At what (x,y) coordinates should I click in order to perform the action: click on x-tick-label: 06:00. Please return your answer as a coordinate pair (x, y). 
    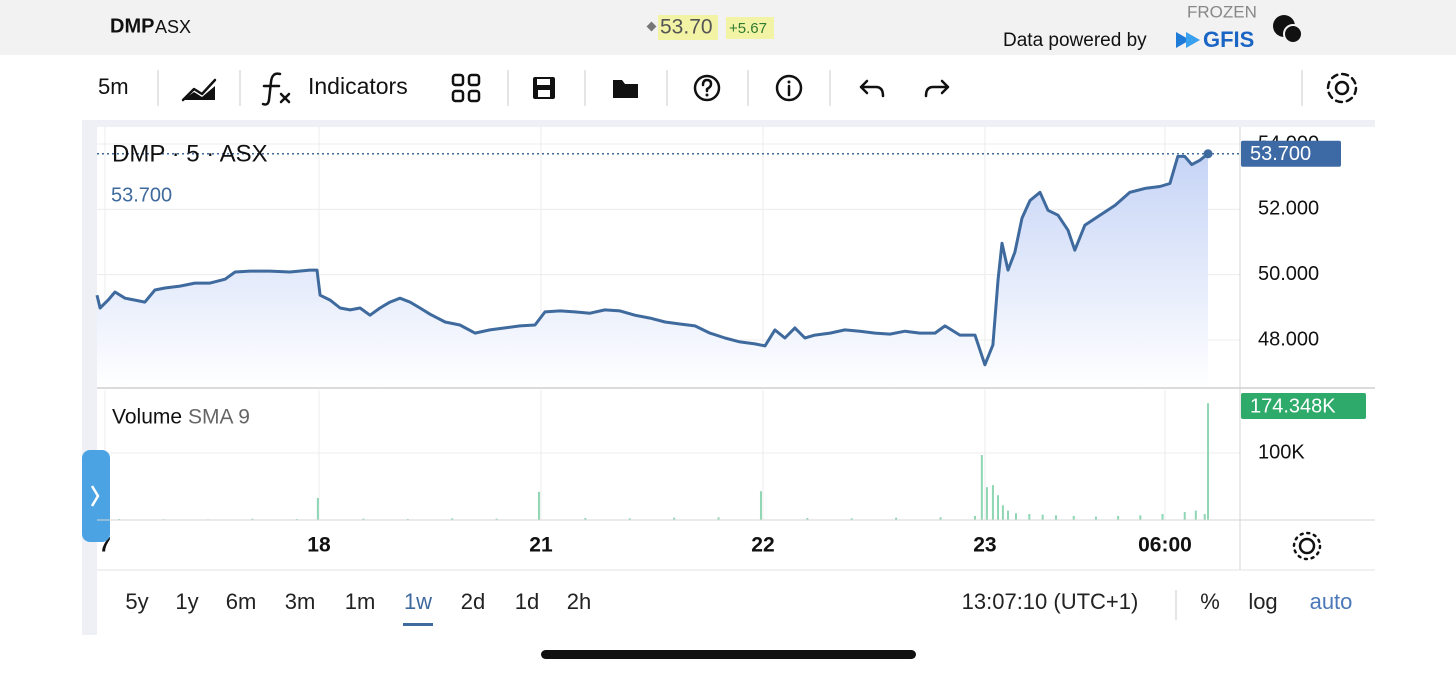
    Looking at the image, I should click on (1165, 545).